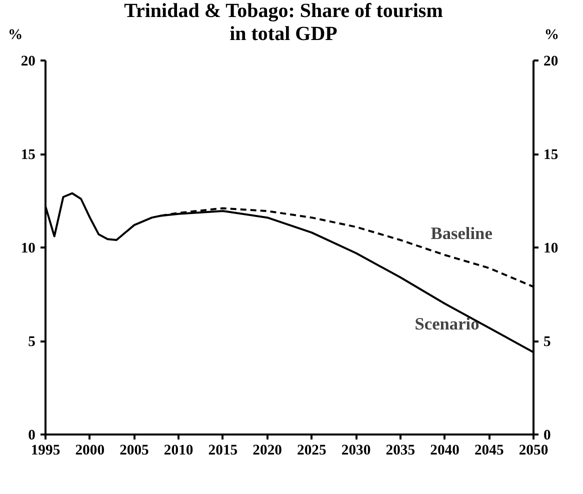 The height and width of the screenshot is (494, 583). Describe the element at coordinates (28, 62) in the screenshot. I see `y-tick-label: 20` at that location.